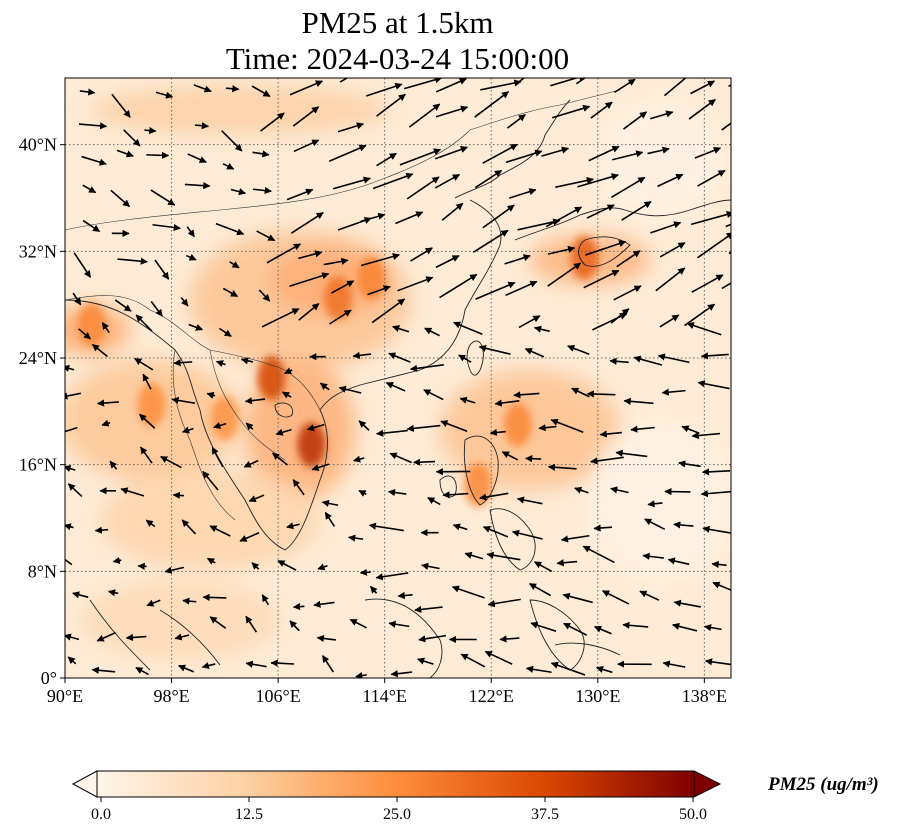 The height and width of the screenshot is (836, 905). What do you see at coordinates (249, 814) in the screenshot?
I see `colorbar-tick-1: 12.5` at bounding box center [249, 814].